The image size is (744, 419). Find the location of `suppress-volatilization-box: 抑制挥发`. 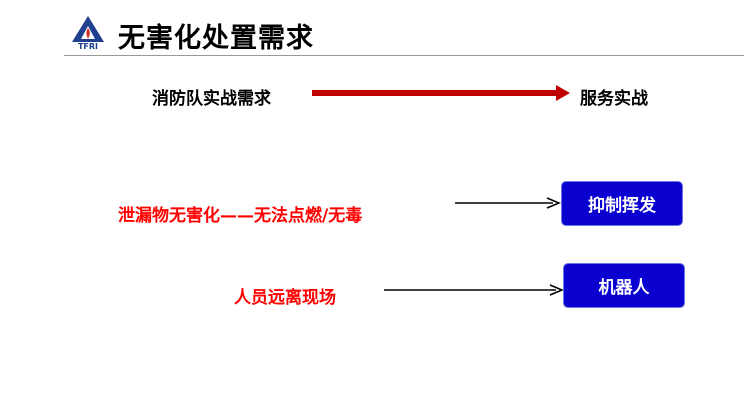

suppress-volatilization-box: 抑制挥发 is located at coordinates (622, 203).